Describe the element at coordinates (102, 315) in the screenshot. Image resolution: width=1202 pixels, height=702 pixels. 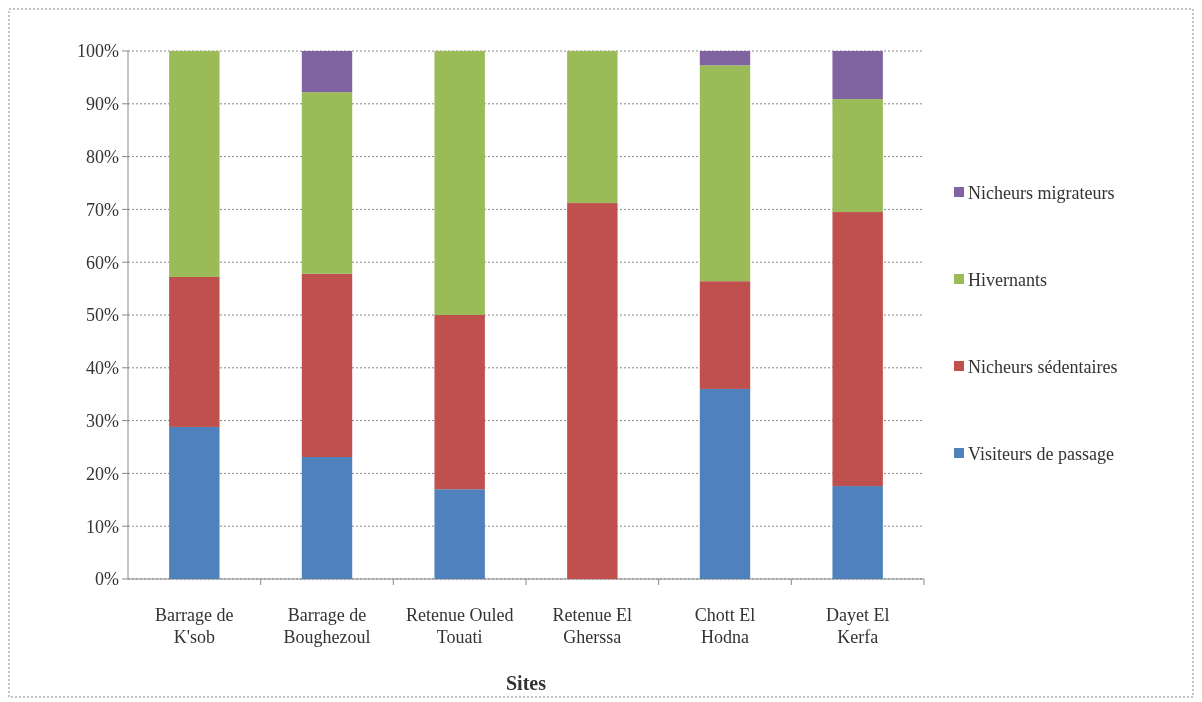
I see `y-tick-label: 50%` at that location.